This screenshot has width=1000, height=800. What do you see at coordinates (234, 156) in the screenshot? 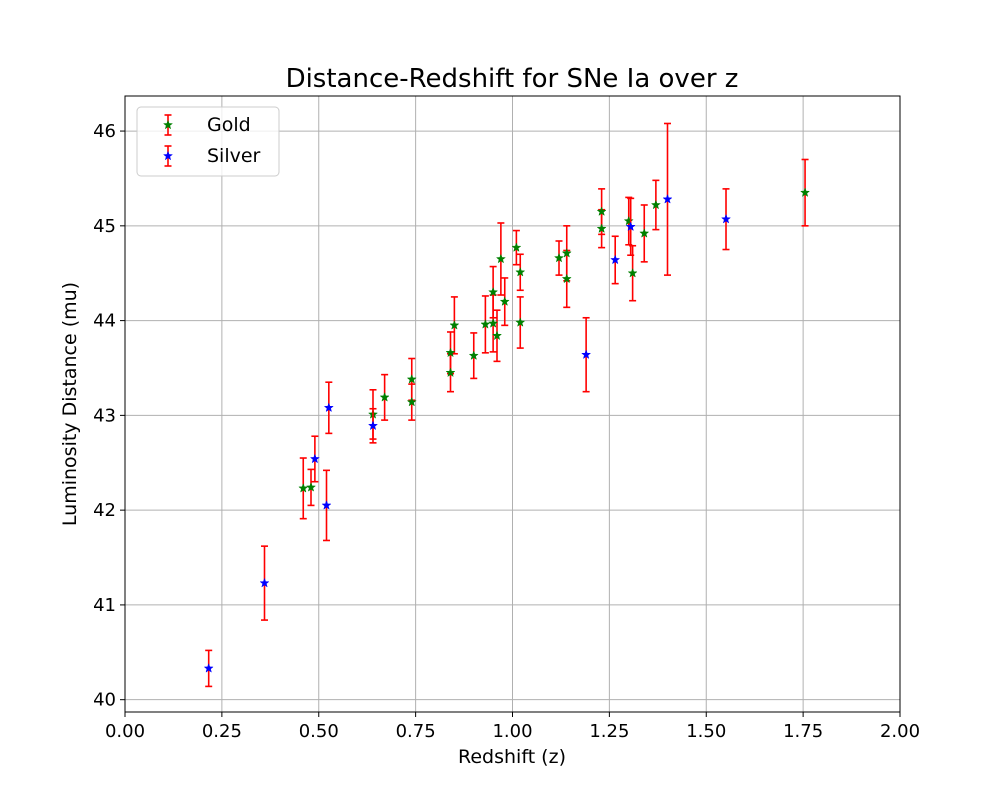
I see `legend-label-silver: Silver` at bounding box center [234, 156].